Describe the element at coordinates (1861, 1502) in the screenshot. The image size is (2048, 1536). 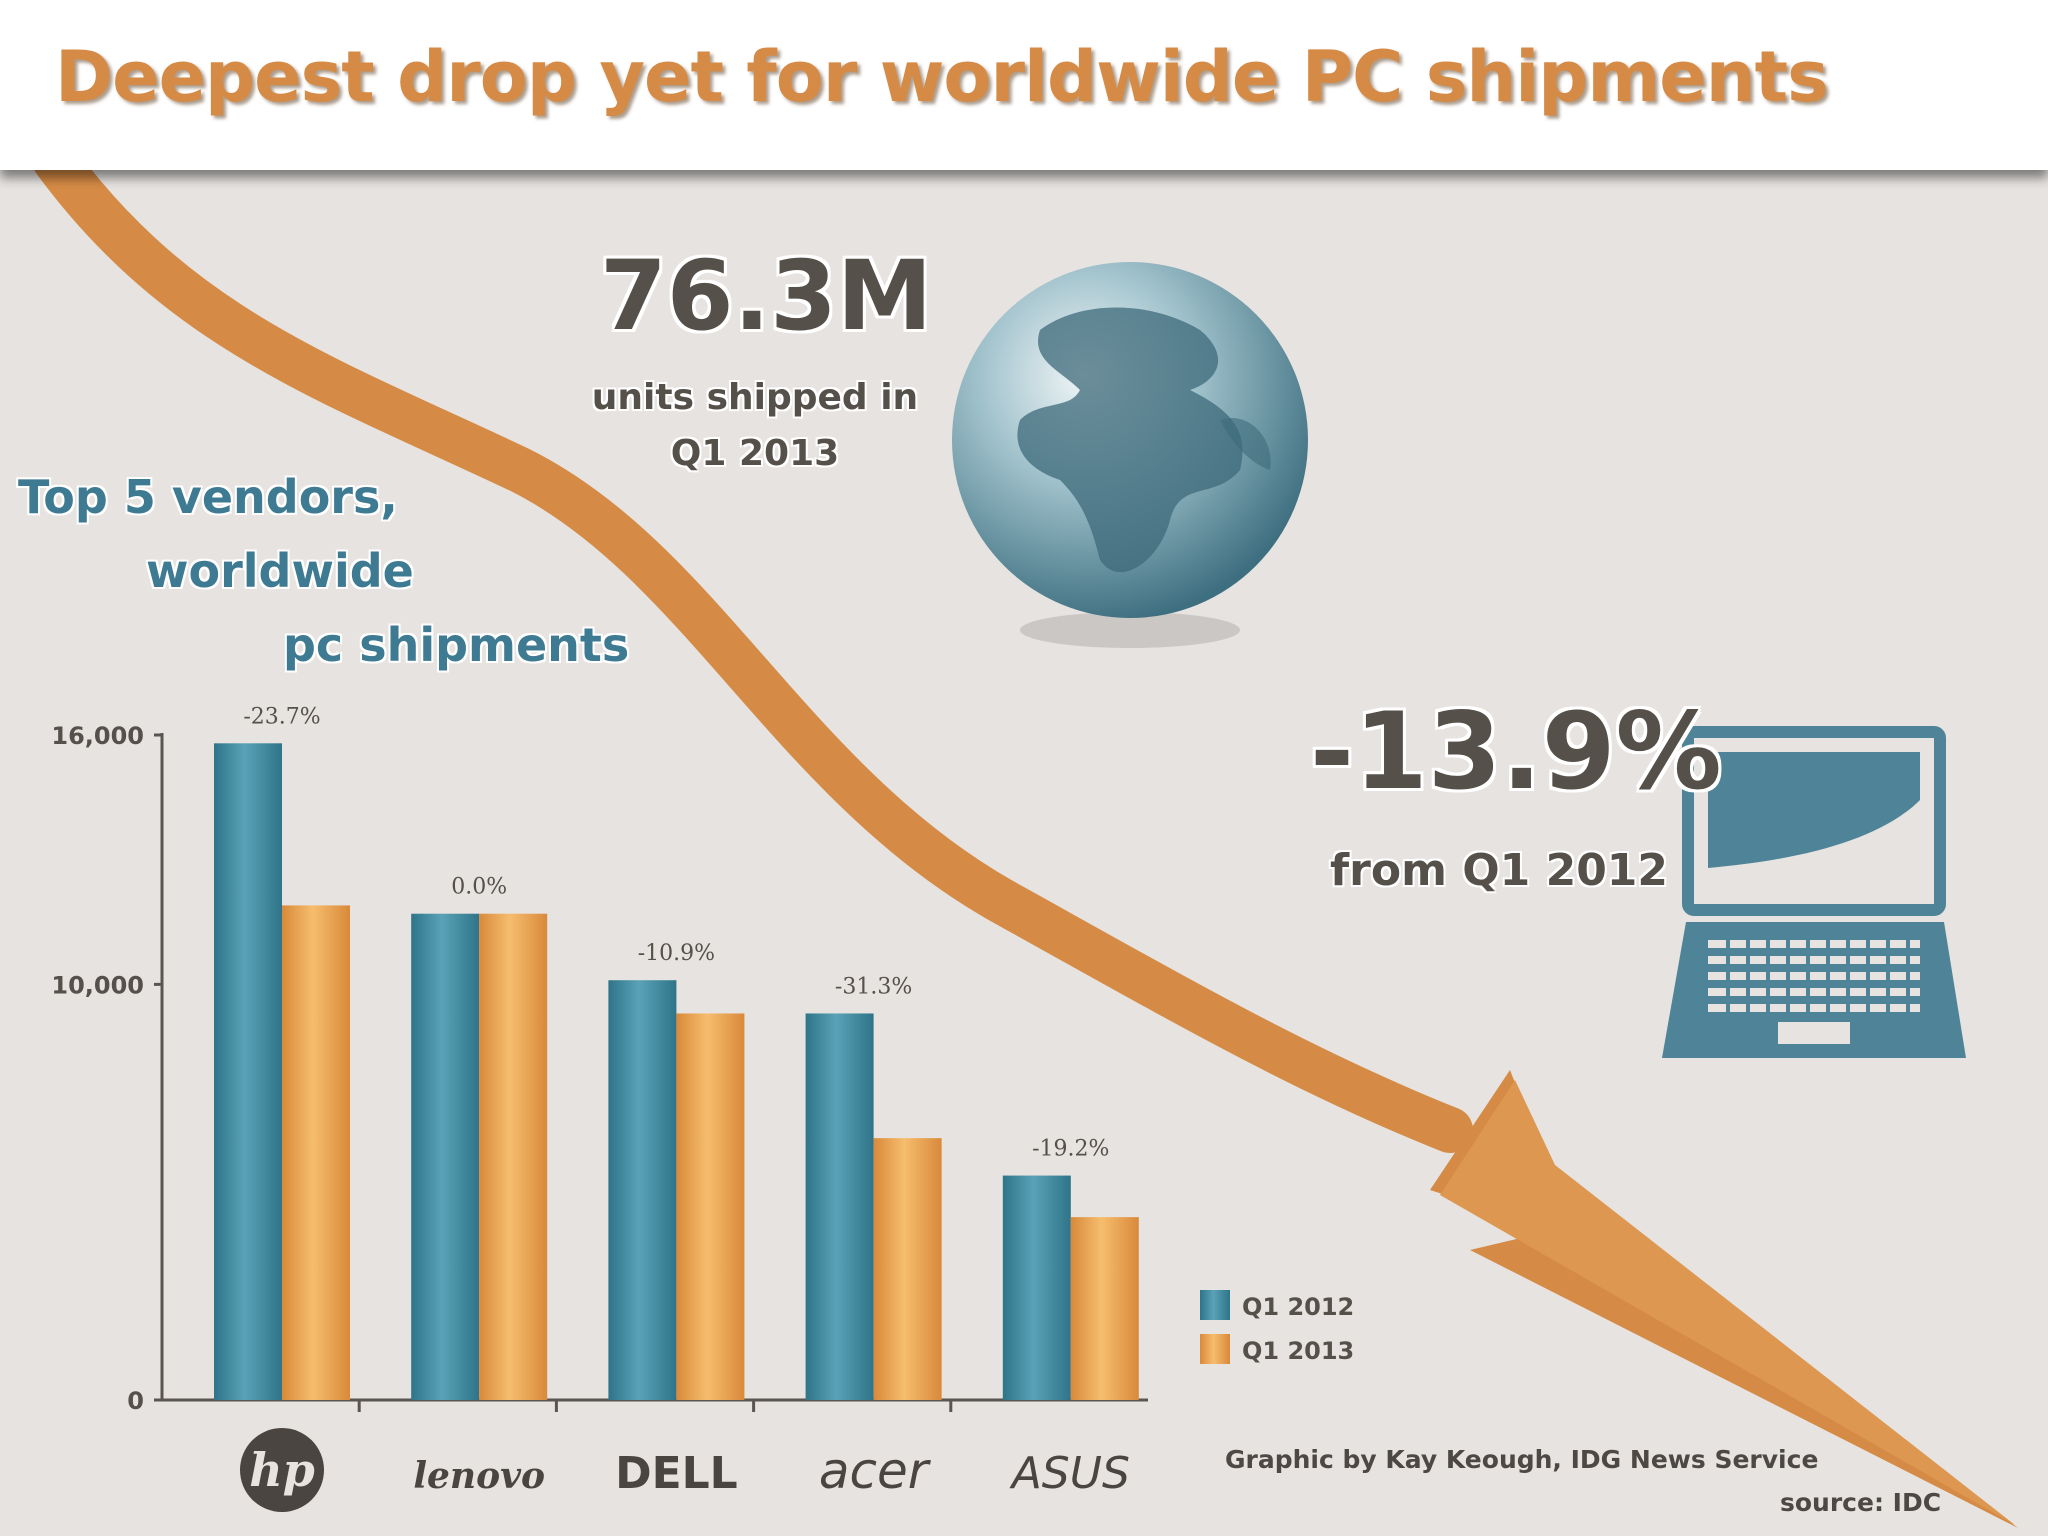
I see `source-note: source: IDC` at that location.